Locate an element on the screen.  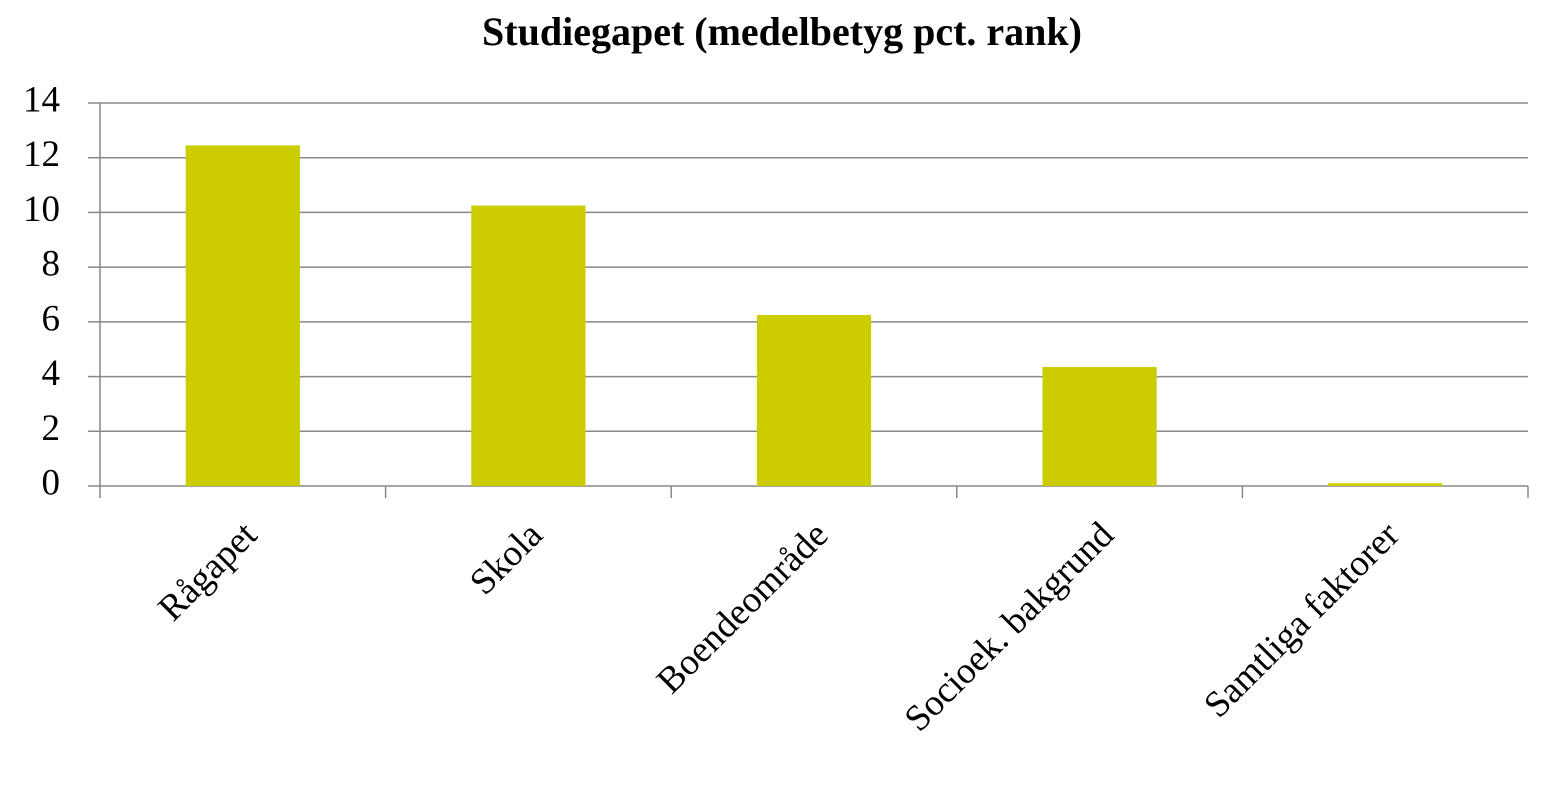
y-tick-label: 14 is located at coordinates (41, 99).